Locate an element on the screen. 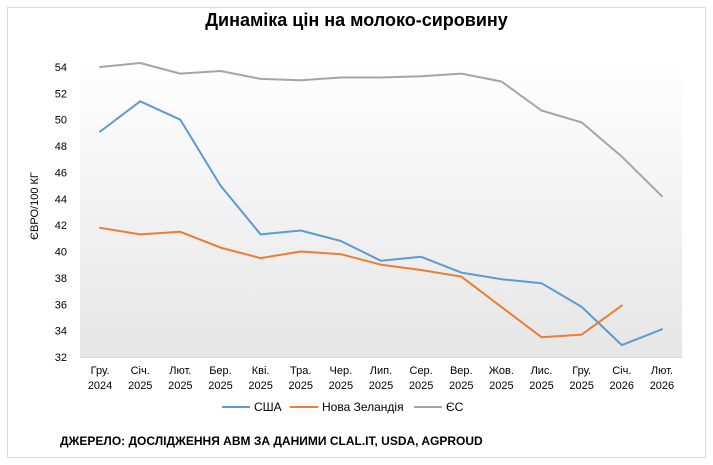 The image size is (713, 465). y-tick-label: 40 is located at coordinates (61, 253).